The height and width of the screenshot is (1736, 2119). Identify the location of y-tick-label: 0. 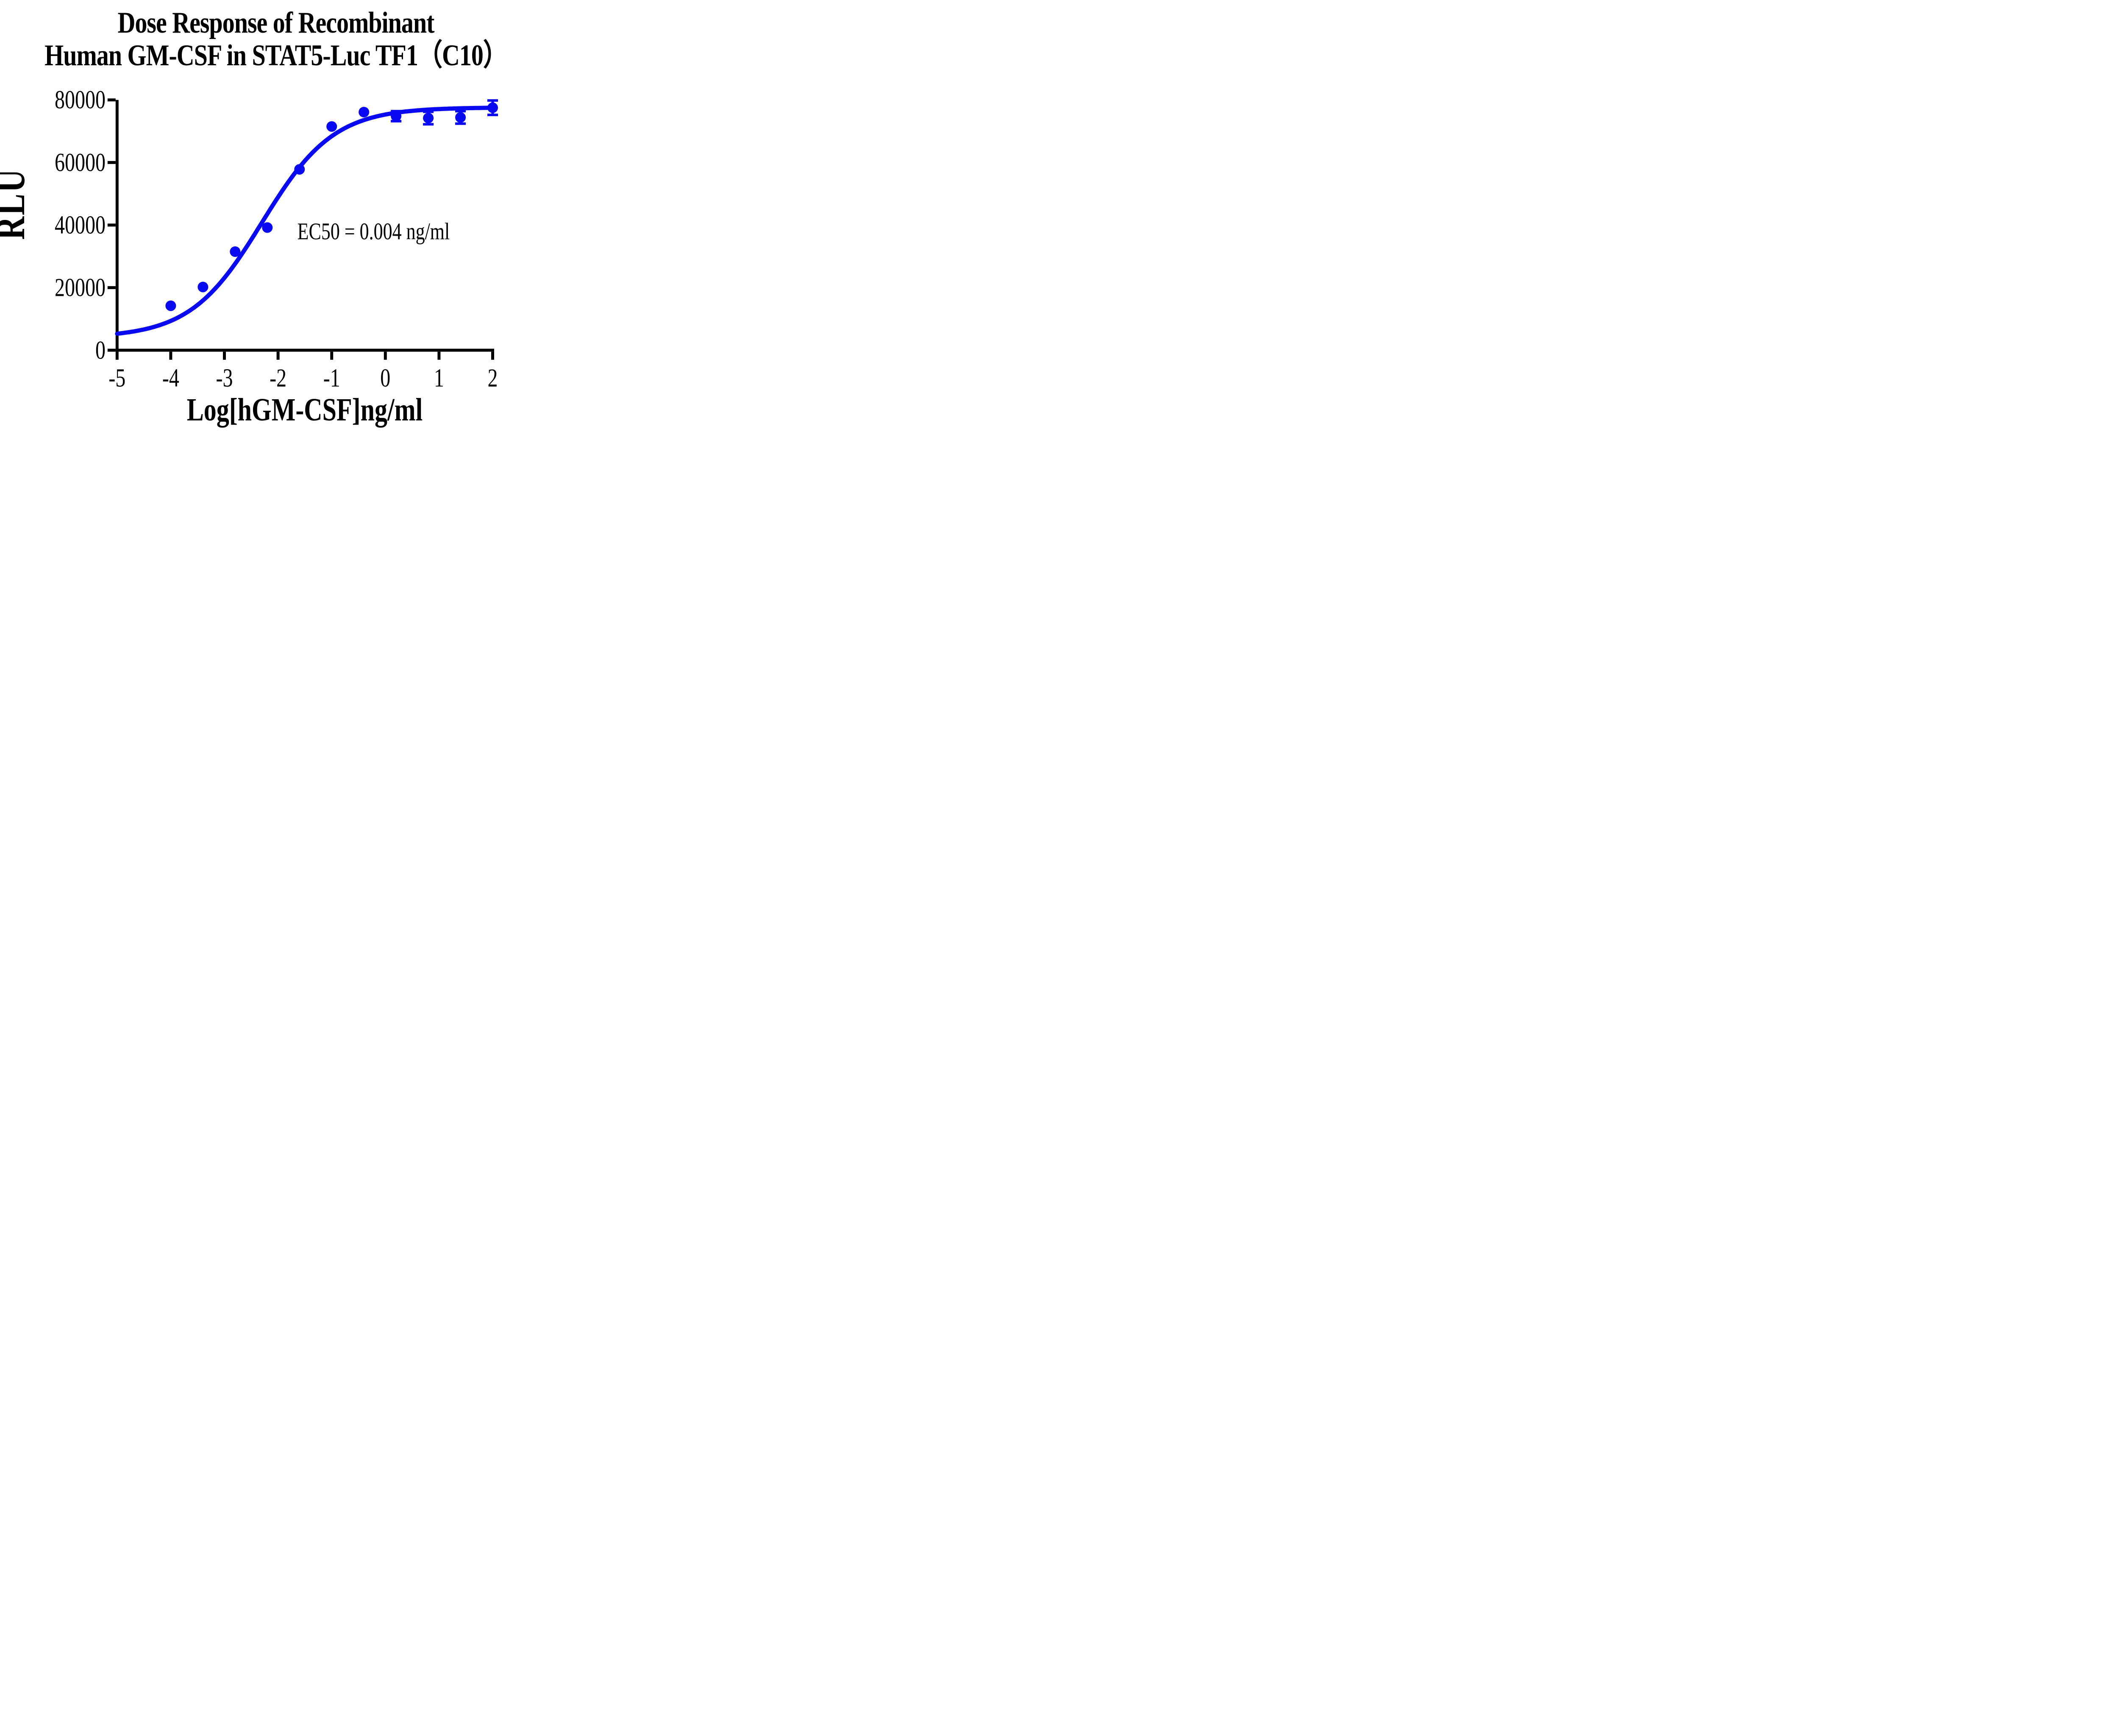
(101, 350).